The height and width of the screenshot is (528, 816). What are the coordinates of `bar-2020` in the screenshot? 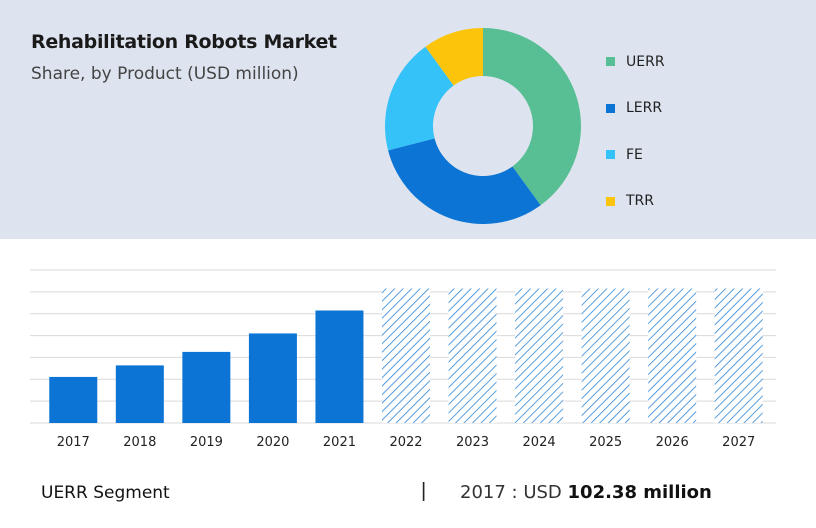 It's located at (272, 378).